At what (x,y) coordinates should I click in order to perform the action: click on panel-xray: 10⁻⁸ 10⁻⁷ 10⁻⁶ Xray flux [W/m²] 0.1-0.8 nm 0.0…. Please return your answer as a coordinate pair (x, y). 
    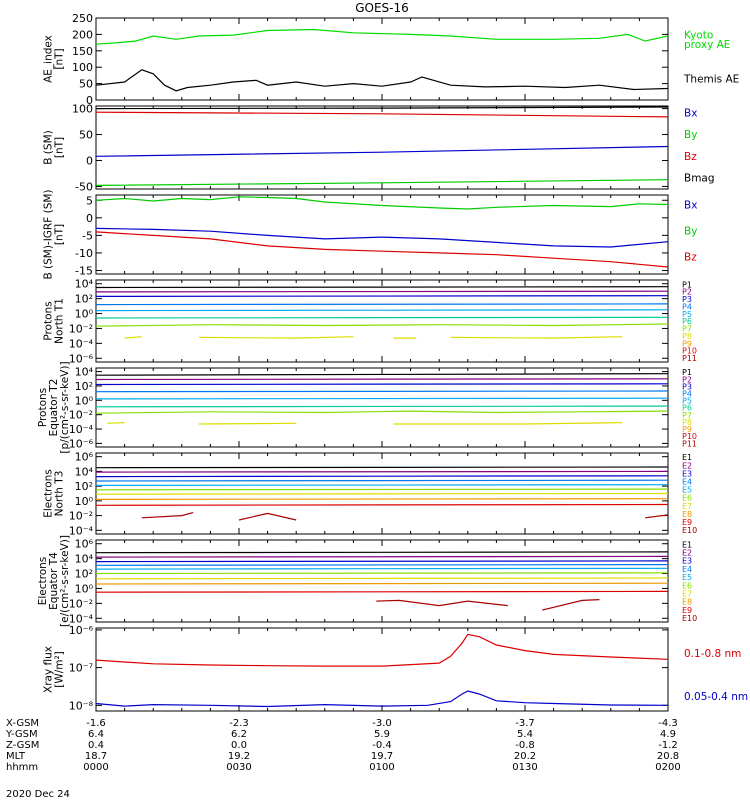
    Looking at the image, I should click on (396, 668).